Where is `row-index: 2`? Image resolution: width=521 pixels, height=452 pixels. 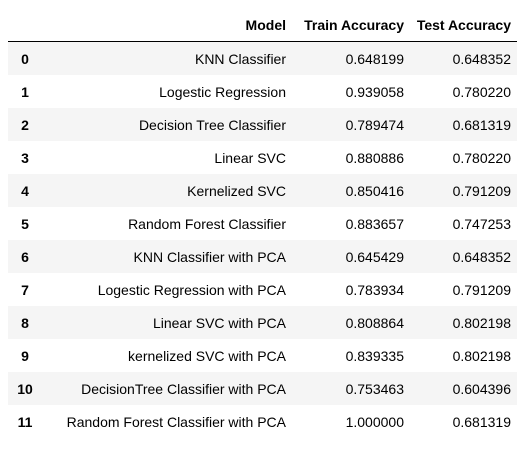 row-index: 2 is located at coordinates (25, 124).